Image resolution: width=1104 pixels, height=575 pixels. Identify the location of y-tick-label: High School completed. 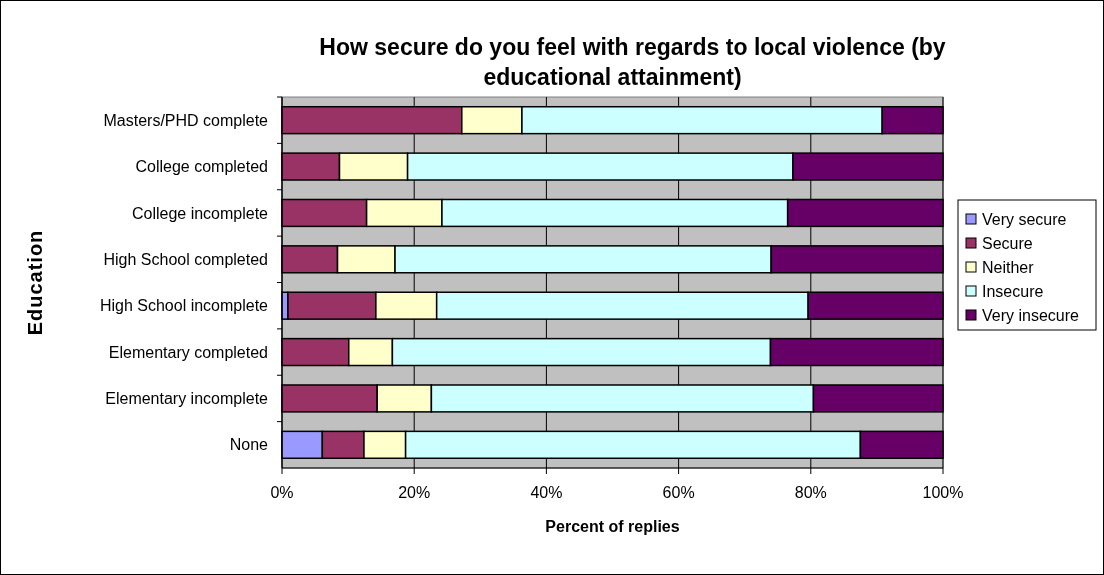
(185, 259).